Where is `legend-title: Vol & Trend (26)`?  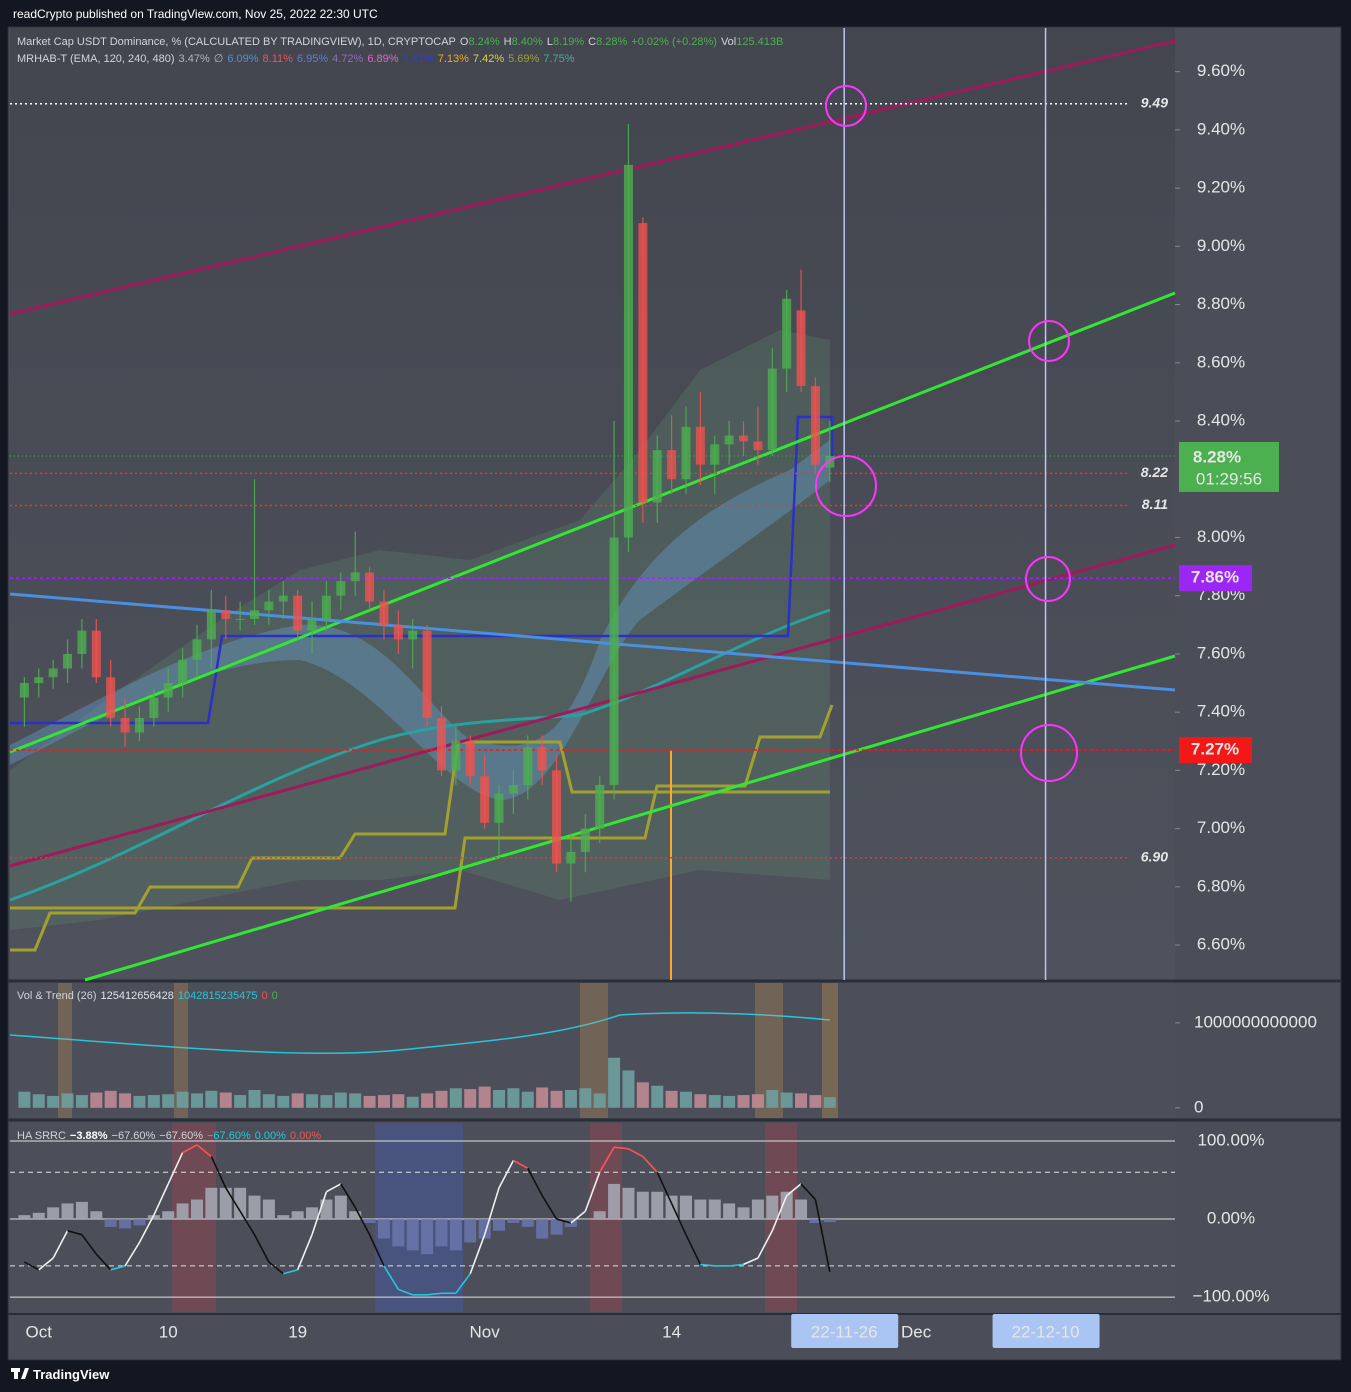
legend-title: Vol & Trend (26) is located at coordinates (57, 996).